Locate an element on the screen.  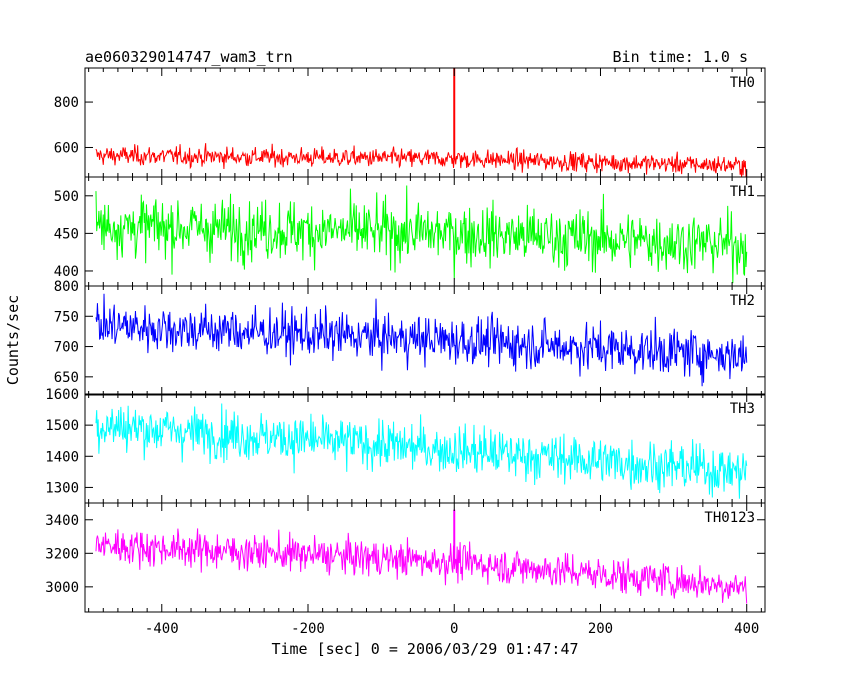
x-tick-label: 400 is located at coordinates (746, 629).